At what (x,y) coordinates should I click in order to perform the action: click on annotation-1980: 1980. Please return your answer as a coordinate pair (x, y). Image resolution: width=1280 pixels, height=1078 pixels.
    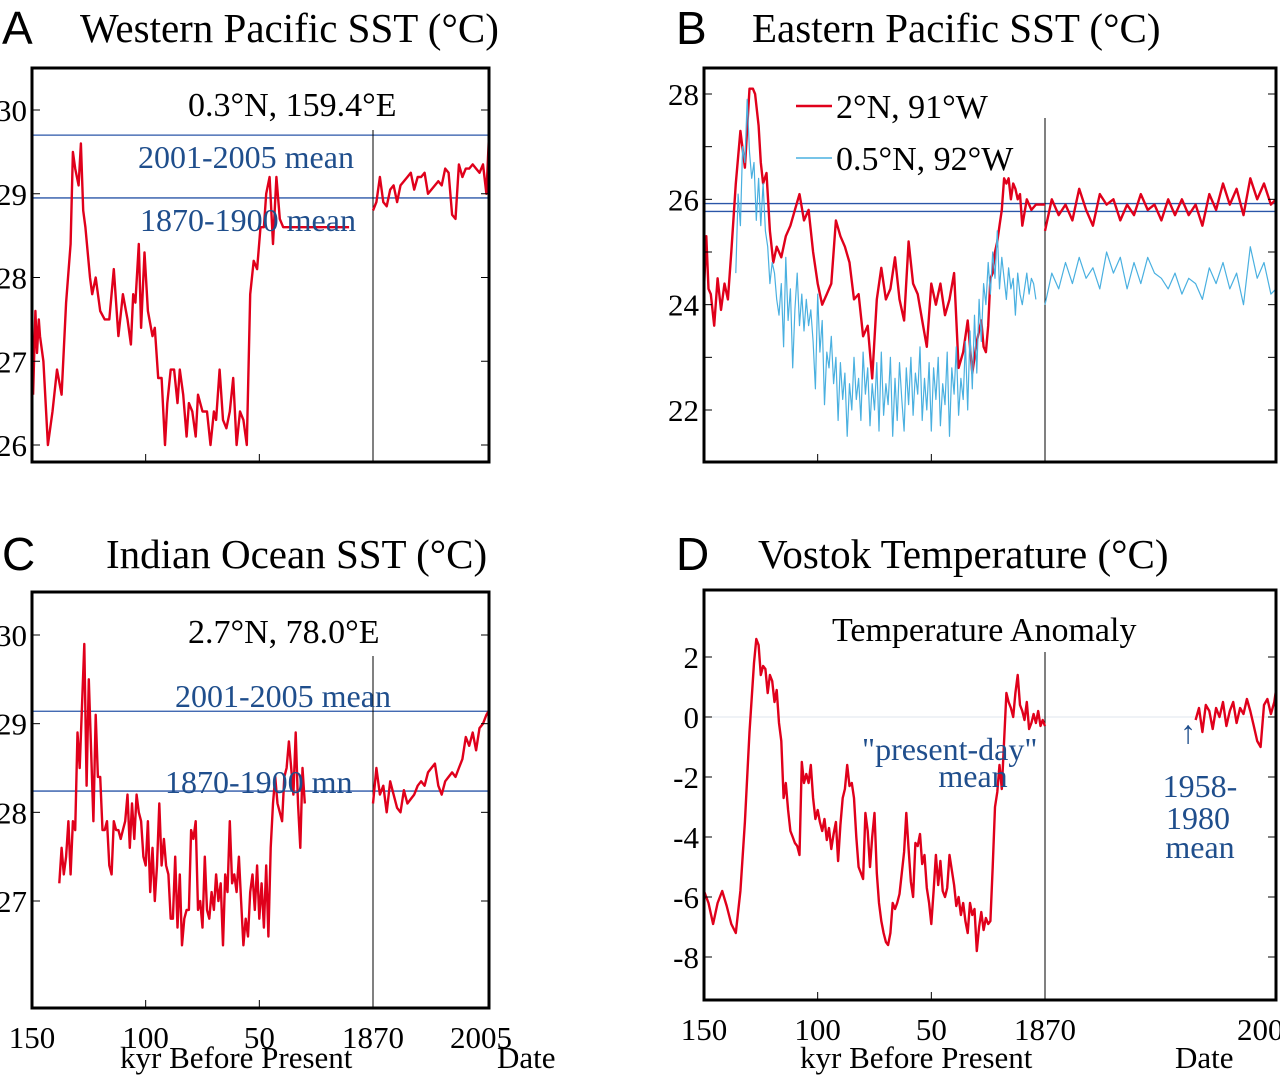
    Looking at the image, I should click on (1198, 818).